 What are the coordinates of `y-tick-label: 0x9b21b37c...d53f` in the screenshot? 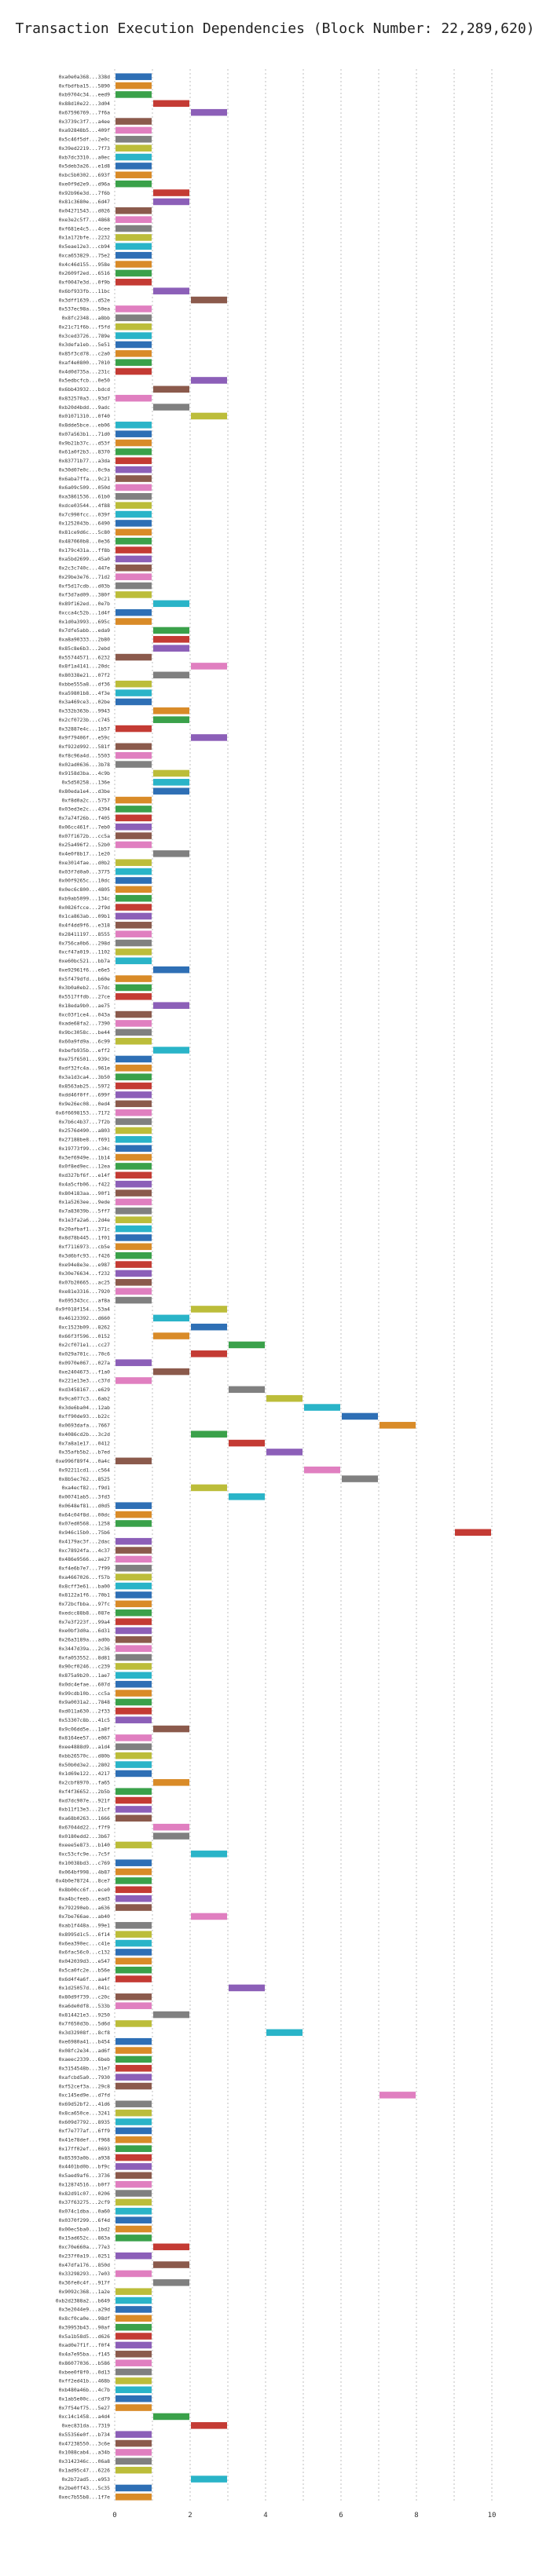 It's located at (85, 443).